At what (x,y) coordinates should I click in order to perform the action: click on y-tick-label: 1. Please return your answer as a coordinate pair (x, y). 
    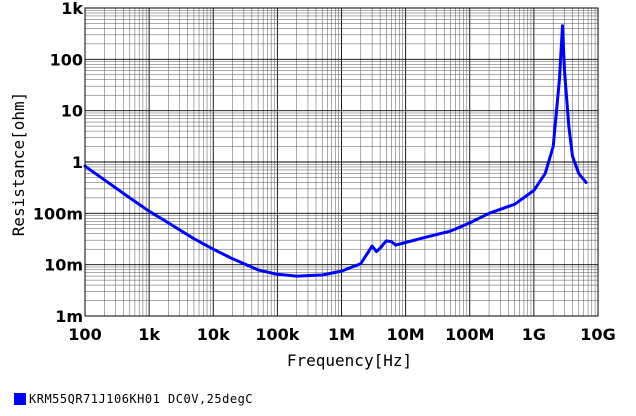
    Looking at the image, I should click on (77, 162).